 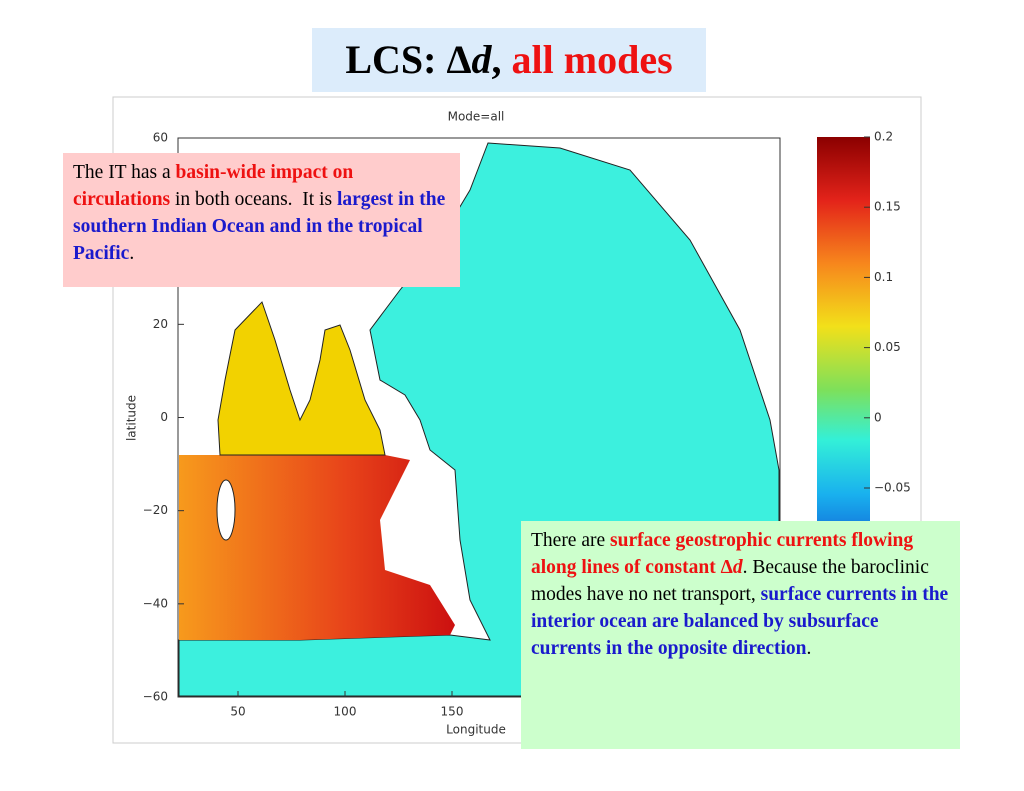 I want to click on y-axis-label: latitude, so click(x=132, y=418).